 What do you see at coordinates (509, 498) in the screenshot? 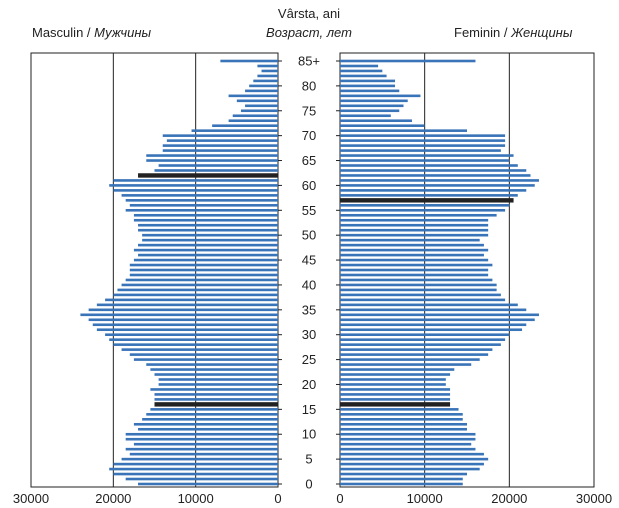
I see `female-x-tick-label: 20000` at bounding box center [509, 498].